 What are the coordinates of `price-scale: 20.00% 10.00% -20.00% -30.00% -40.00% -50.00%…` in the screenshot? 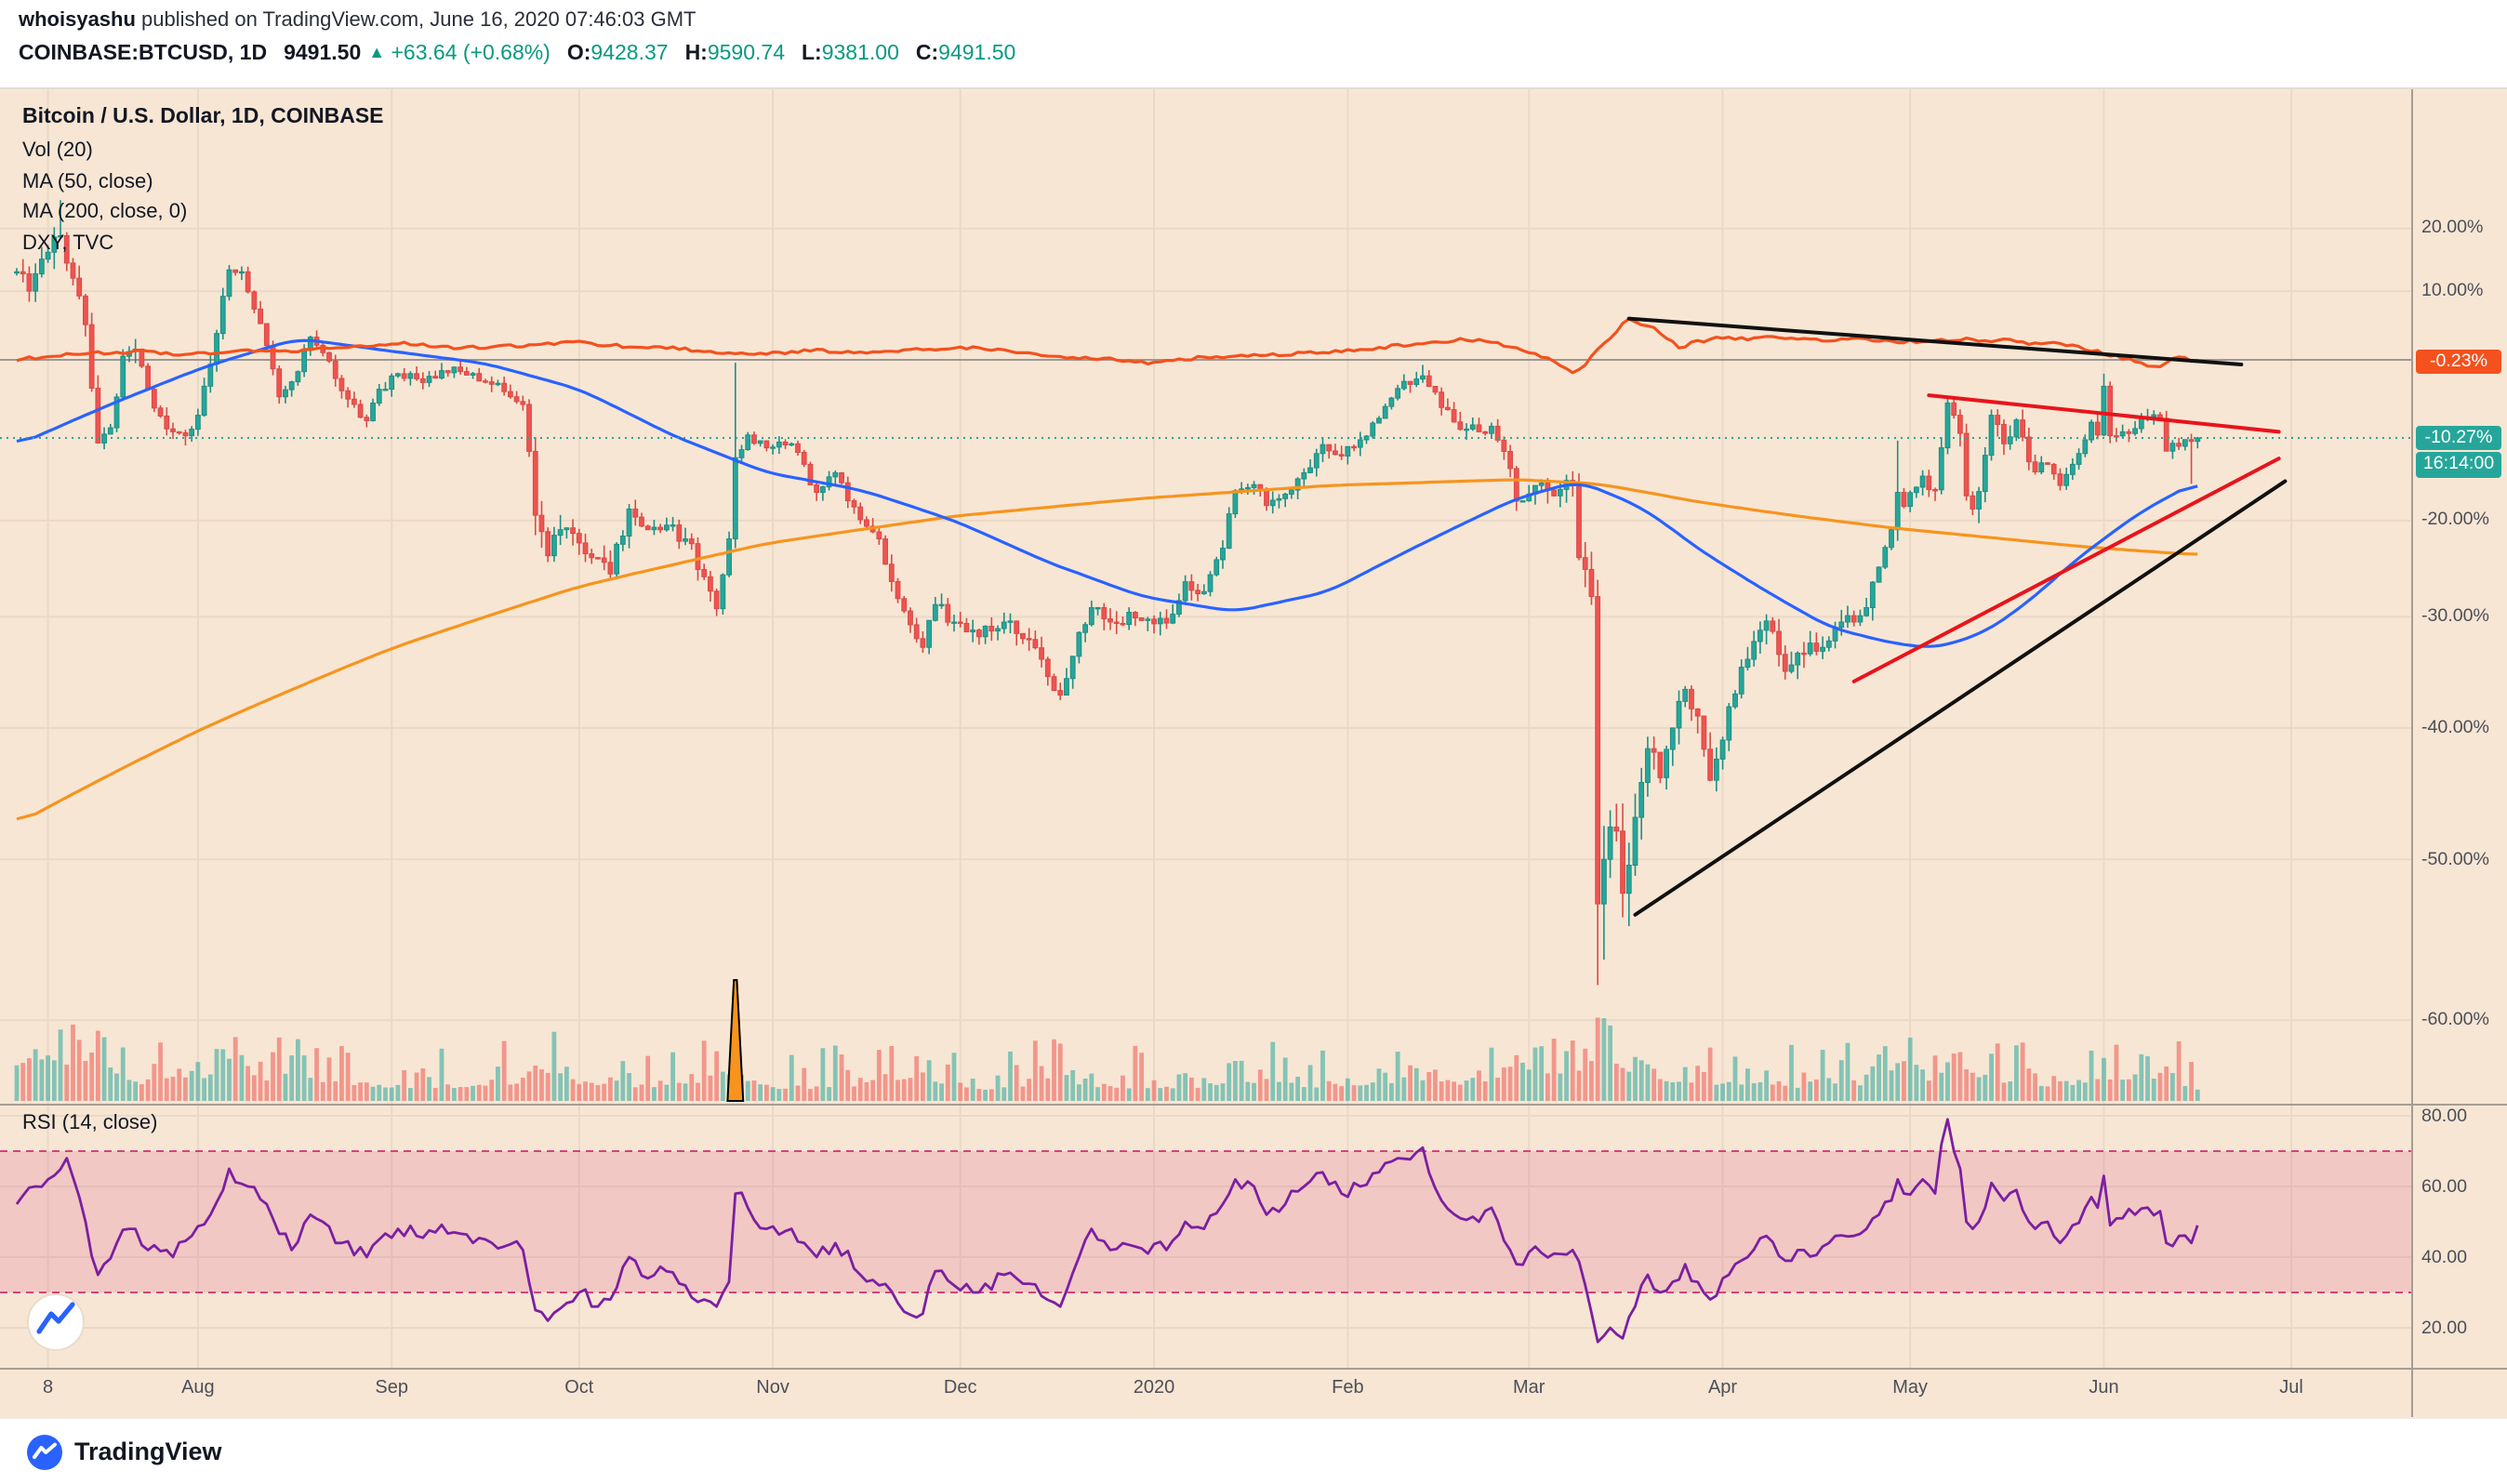 It's located at (2459, 753).